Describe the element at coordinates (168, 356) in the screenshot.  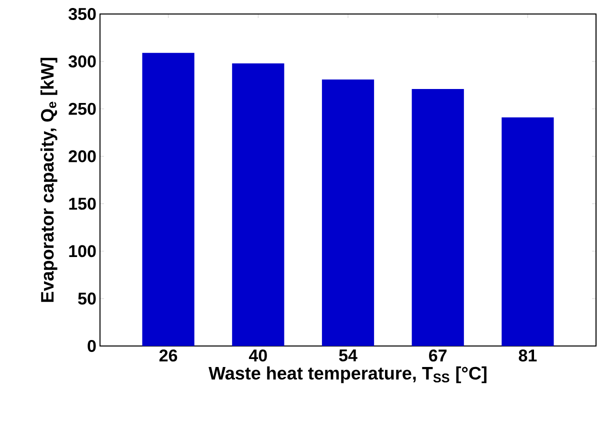
I see `x-tick-label: 26` at that location.